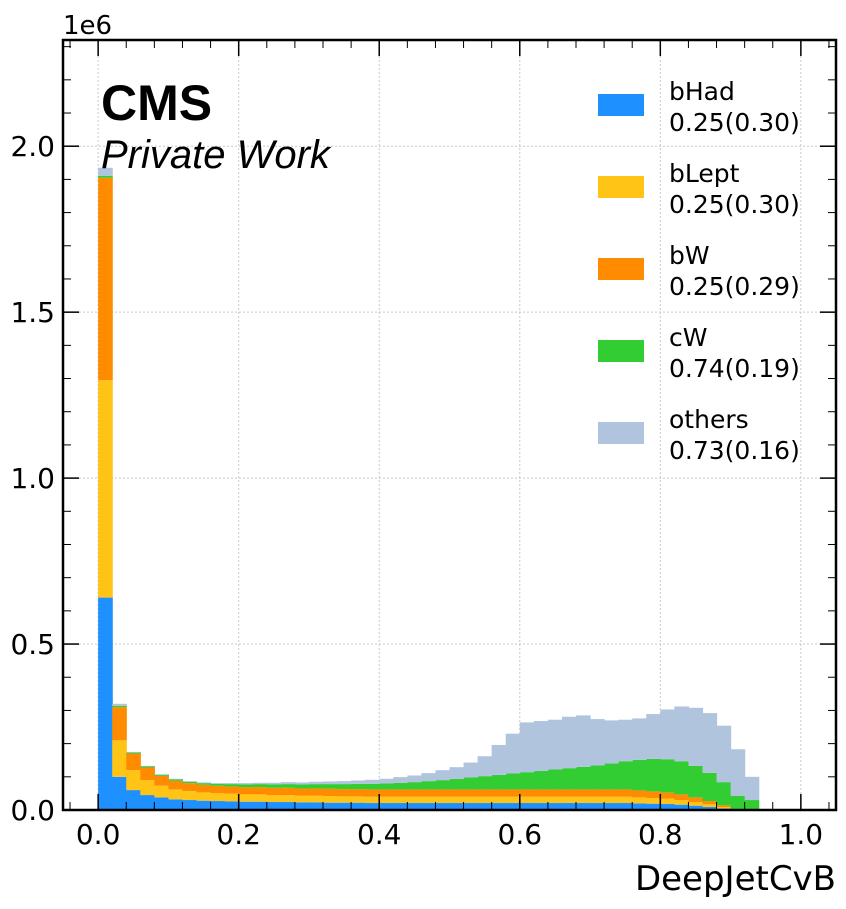 The width and height of the screenshot is (846, 909). Describe the element at coordinates (699, 271) in the screenshot. I see `legend-item-bW: bW0.25(0.29)` at that location.